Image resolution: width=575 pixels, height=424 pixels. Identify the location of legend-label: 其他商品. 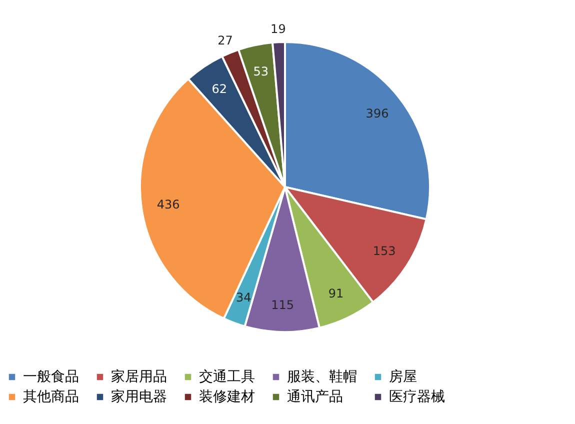
(51, 397).